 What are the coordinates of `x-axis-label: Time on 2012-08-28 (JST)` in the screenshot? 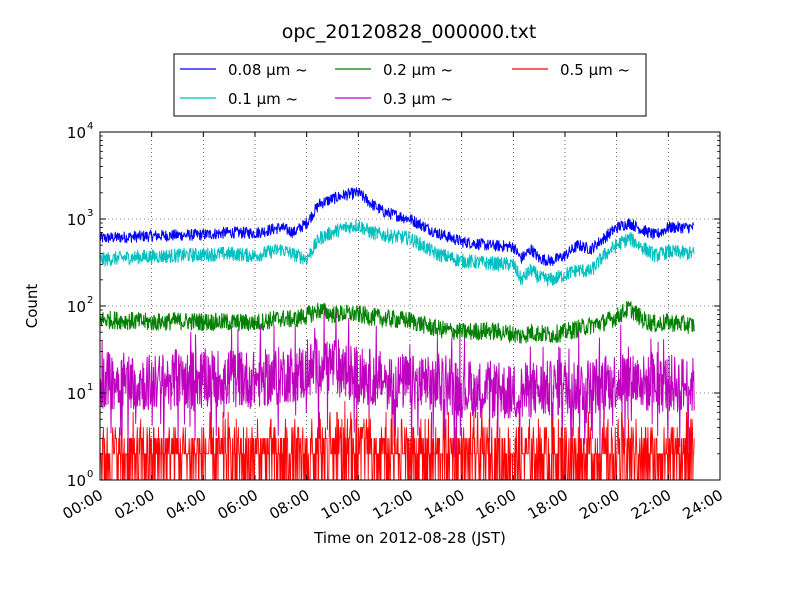 It's located at (409, 538).